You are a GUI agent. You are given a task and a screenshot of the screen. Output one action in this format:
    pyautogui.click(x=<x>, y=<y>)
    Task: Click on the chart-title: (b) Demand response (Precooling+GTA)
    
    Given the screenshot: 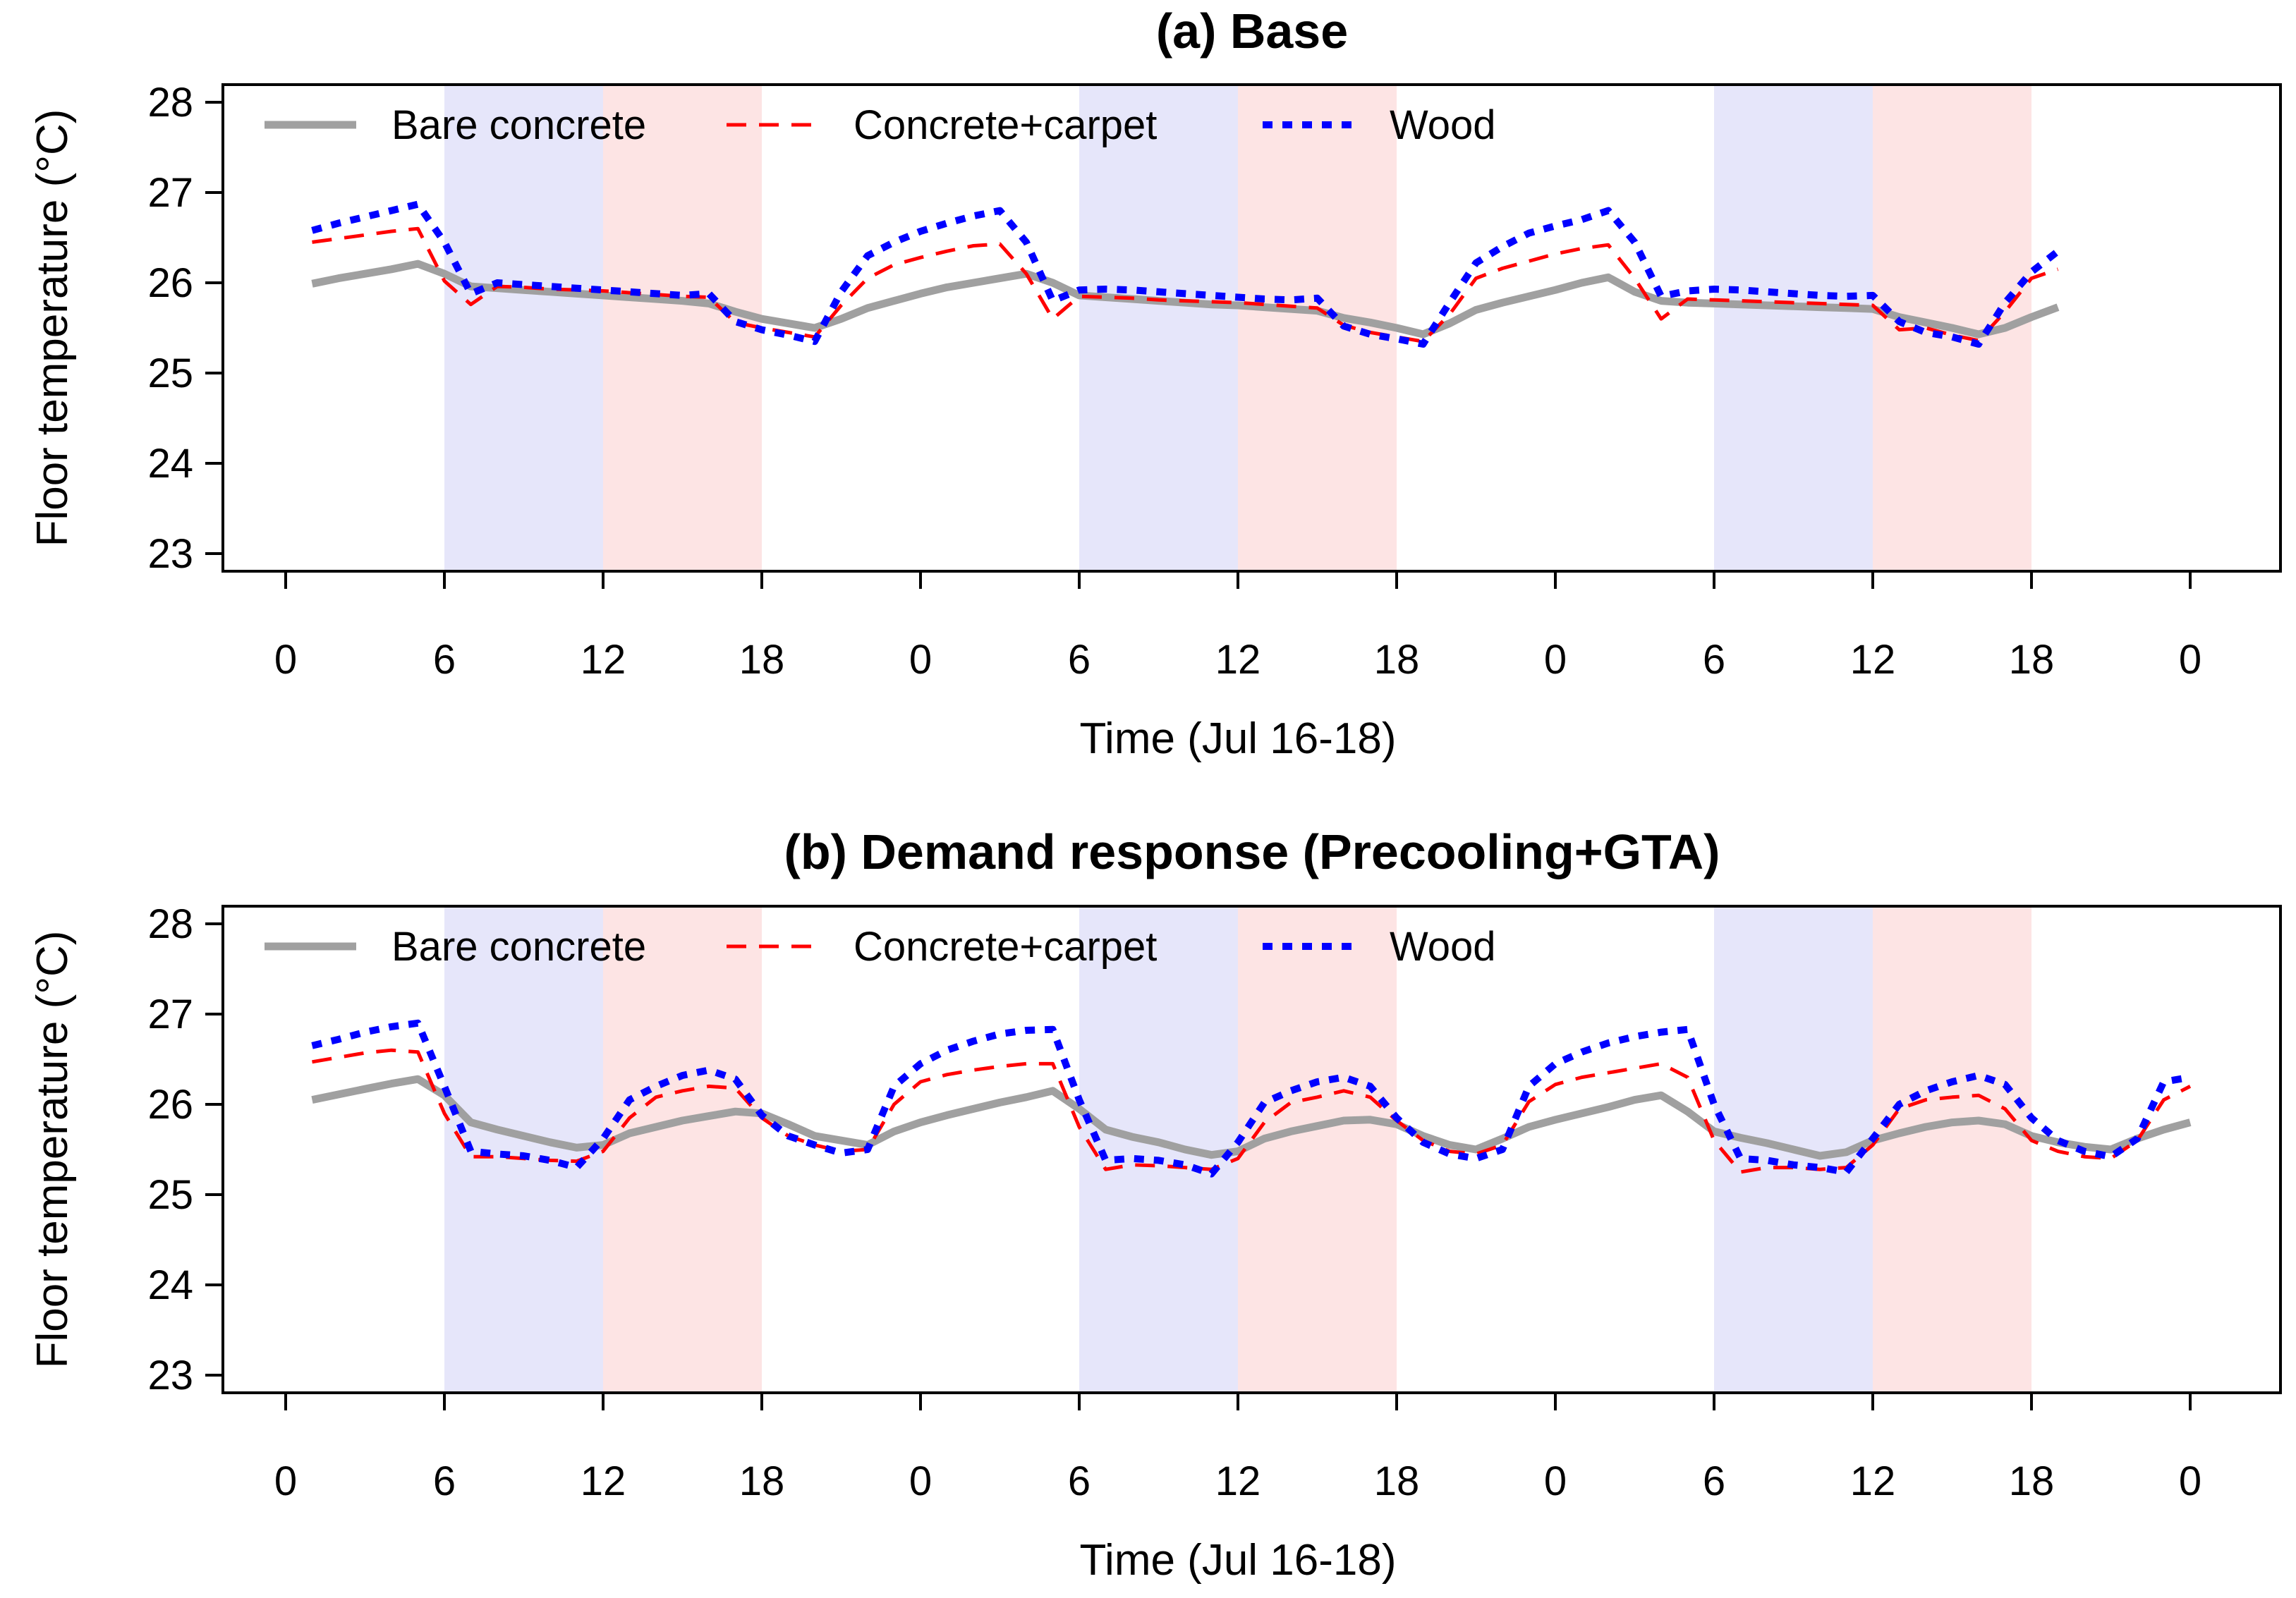 What is the action you would take?
    pyautogui.click(x=1252, y=851)
    